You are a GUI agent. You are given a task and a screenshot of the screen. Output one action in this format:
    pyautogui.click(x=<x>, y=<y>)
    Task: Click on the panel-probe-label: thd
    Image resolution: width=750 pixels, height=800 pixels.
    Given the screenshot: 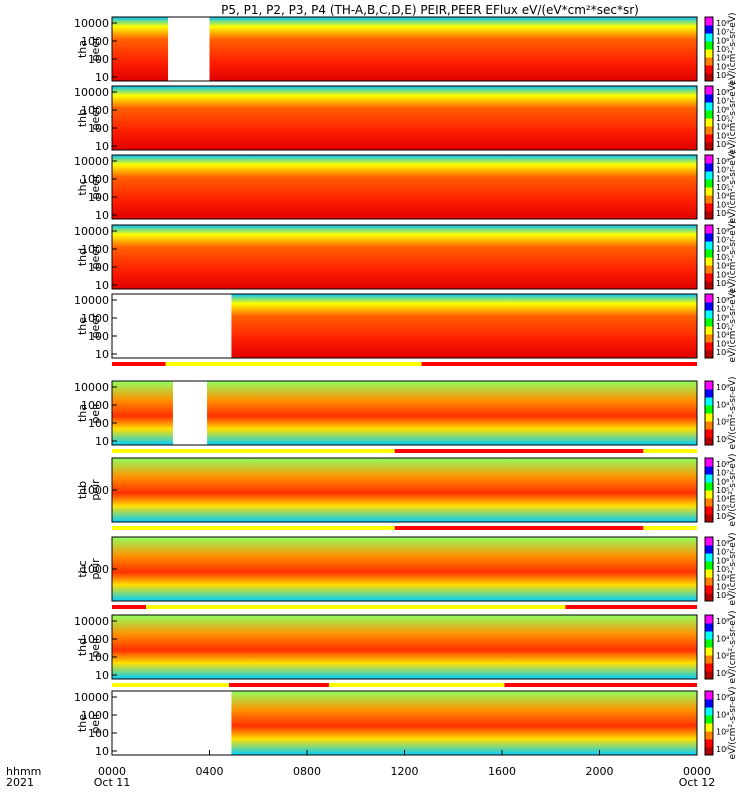 What is the action you would take?
    pyautogui.click(x=82, y=647)
    